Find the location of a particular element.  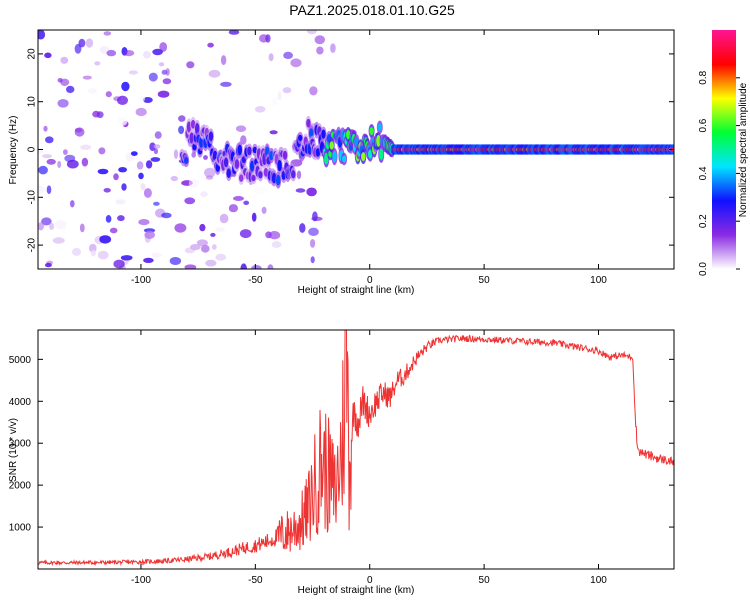

snr-y-label: SNR (10 * v/v) is located at coordinates (13, 450).